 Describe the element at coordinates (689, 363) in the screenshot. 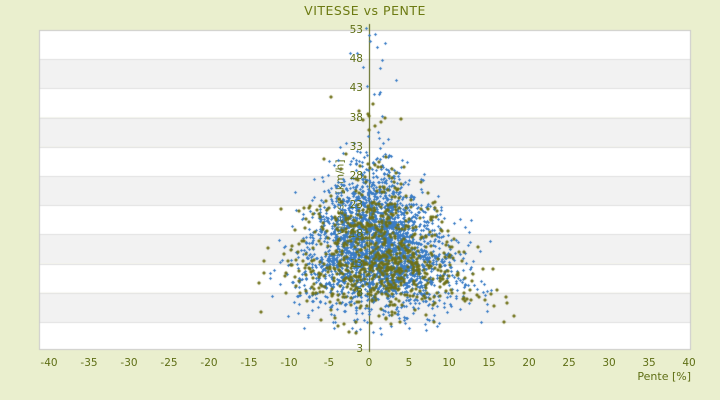

I see `x-tick-label: 40` at that location.